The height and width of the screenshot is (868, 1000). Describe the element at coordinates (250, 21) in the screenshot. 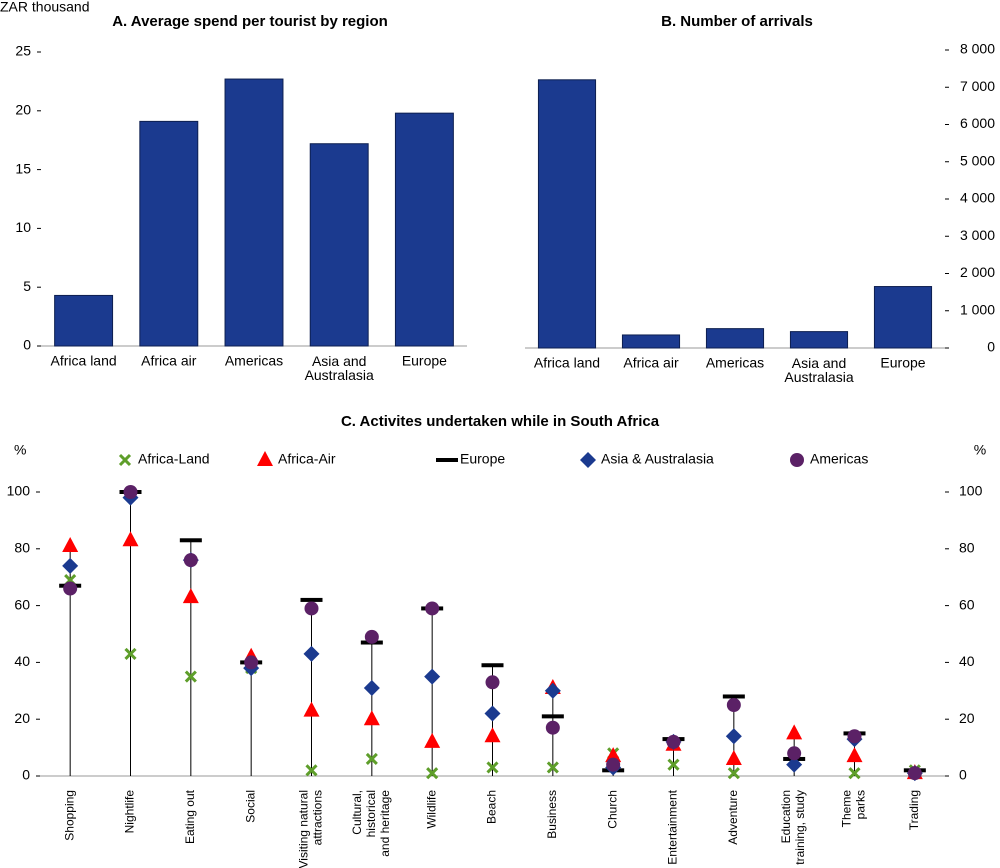

I see `chart-title: A. Average spend per tourist by region` at that location.